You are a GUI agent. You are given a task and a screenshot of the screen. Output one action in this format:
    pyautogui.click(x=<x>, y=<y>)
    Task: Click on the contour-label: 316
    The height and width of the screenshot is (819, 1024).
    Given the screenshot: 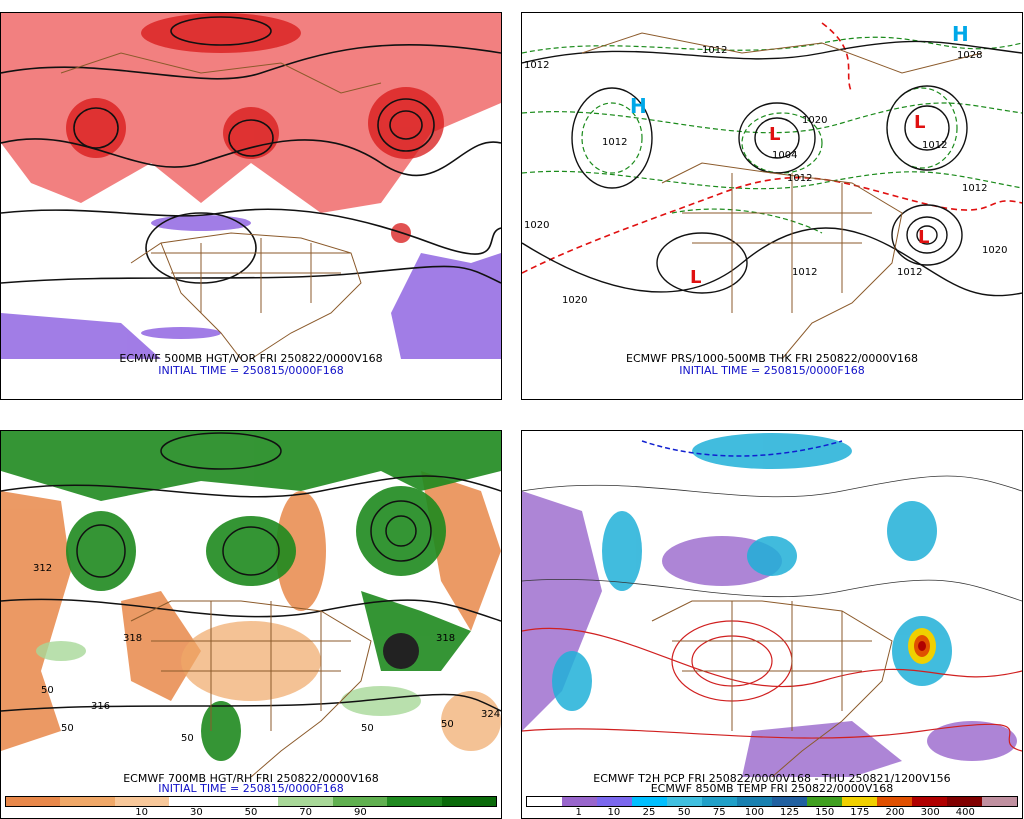 What is the action you would take?
    pyautogui.click(x=100, y=706)
    